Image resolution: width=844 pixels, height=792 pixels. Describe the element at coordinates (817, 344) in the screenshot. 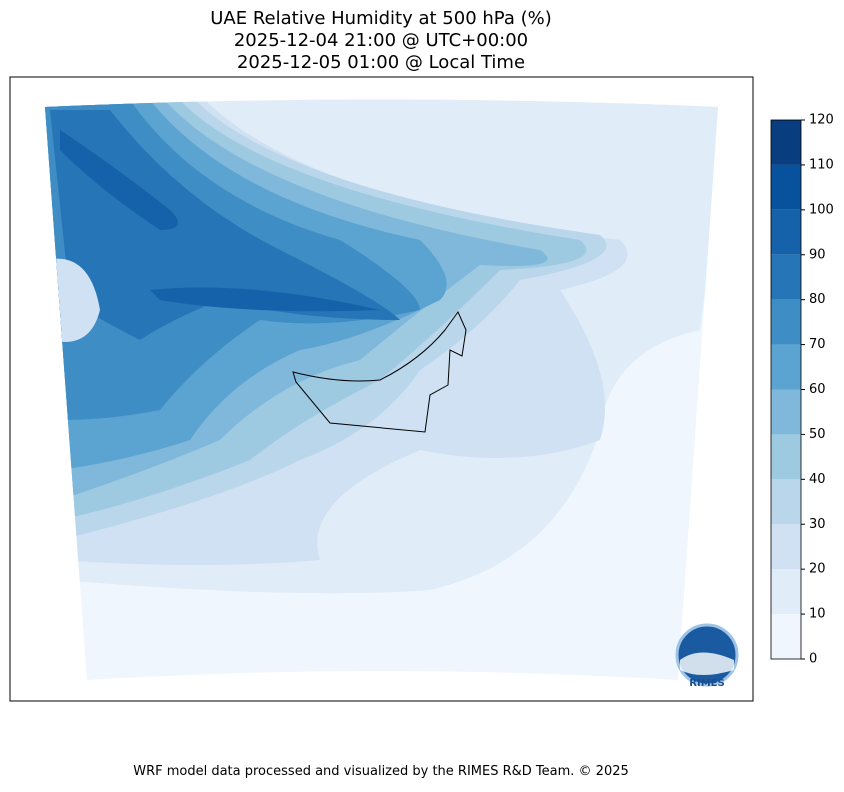

I see `colorbar-tick-label: 70` at that location.